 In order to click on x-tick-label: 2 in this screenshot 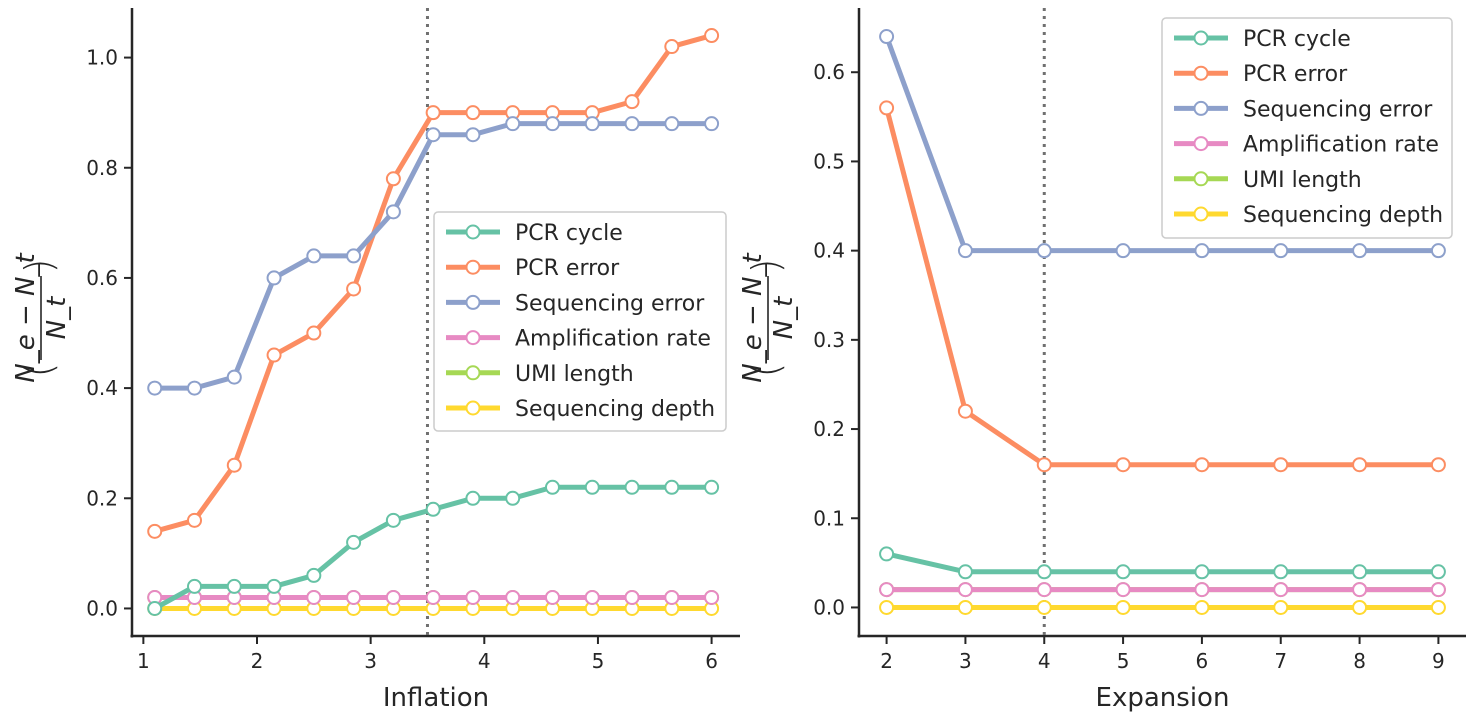, I will do `click(257, 661)`.